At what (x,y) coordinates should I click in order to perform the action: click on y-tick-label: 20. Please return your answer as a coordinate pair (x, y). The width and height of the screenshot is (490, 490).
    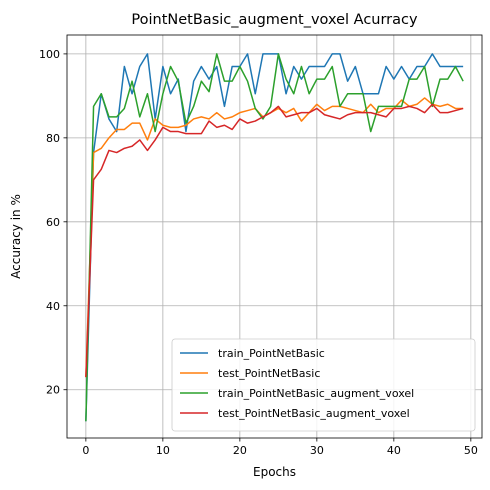
    Looking at the image, I should click on (53, 390).